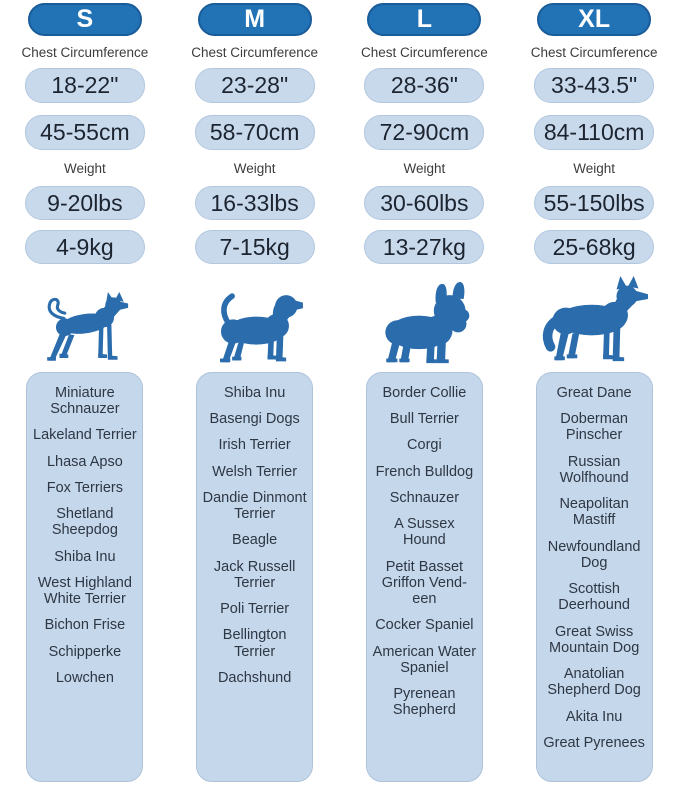 The image size is (679, 789). I want to click on weight-lbs-value: 16-33lbs, so click(254, 203).